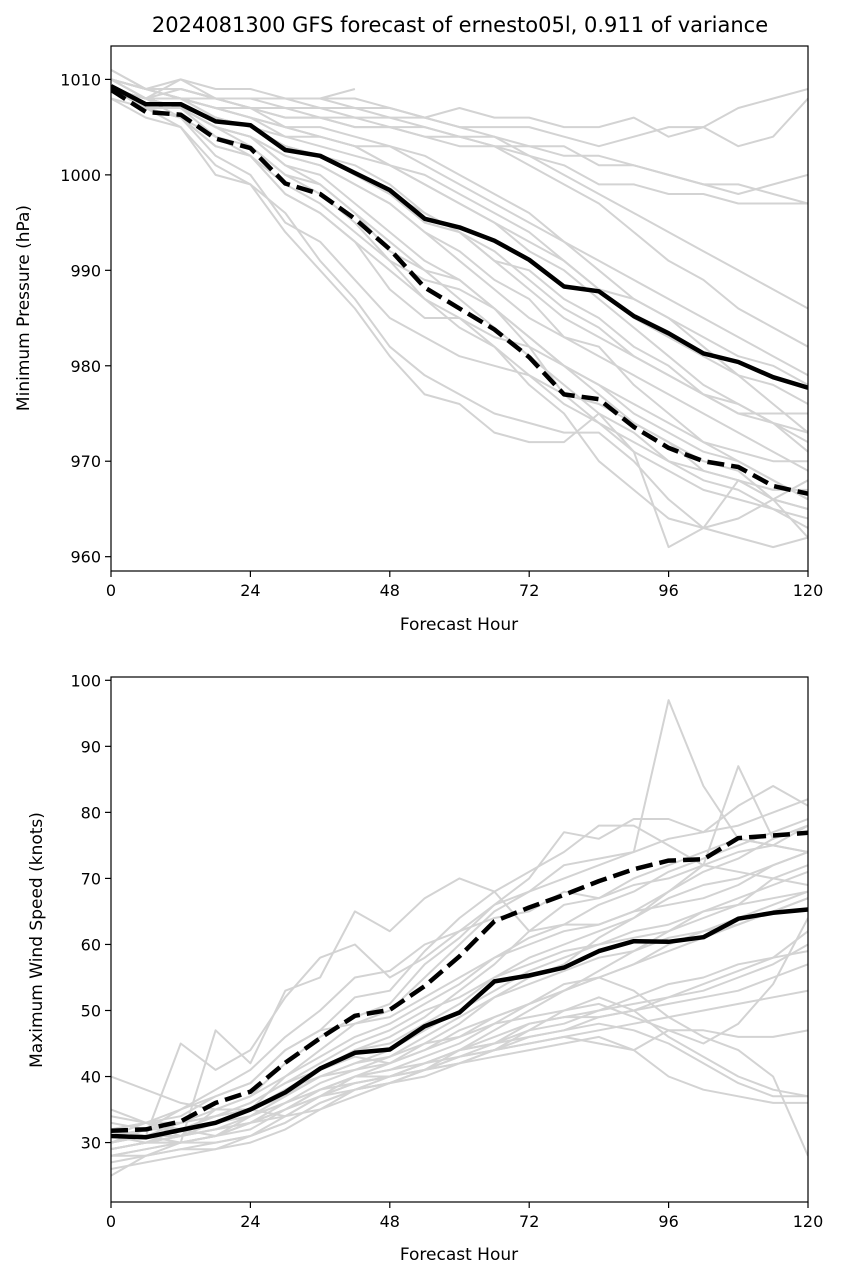 Image resolution: width=843 pixels, height=1279 pixels. I want to click on pressure-y-tick-label: 1000, so click(80, 175).